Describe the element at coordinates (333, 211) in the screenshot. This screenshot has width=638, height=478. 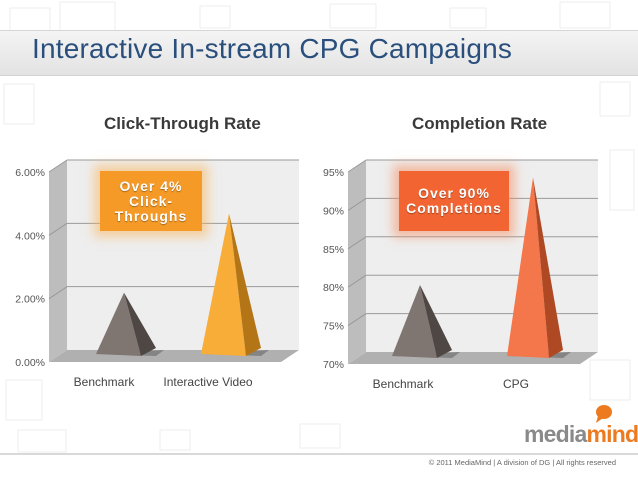
I see `y-tick-label: 90%` at that location.